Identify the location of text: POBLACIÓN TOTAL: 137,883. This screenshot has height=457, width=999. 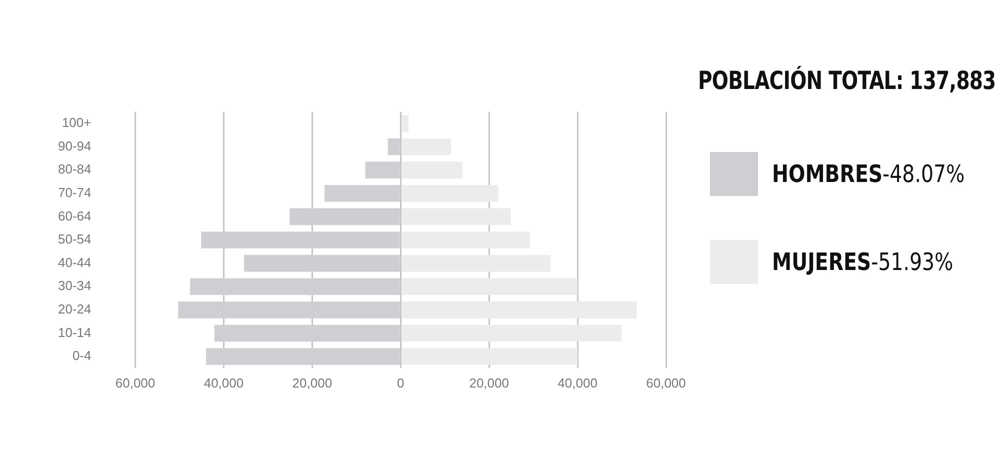
(847, 80).